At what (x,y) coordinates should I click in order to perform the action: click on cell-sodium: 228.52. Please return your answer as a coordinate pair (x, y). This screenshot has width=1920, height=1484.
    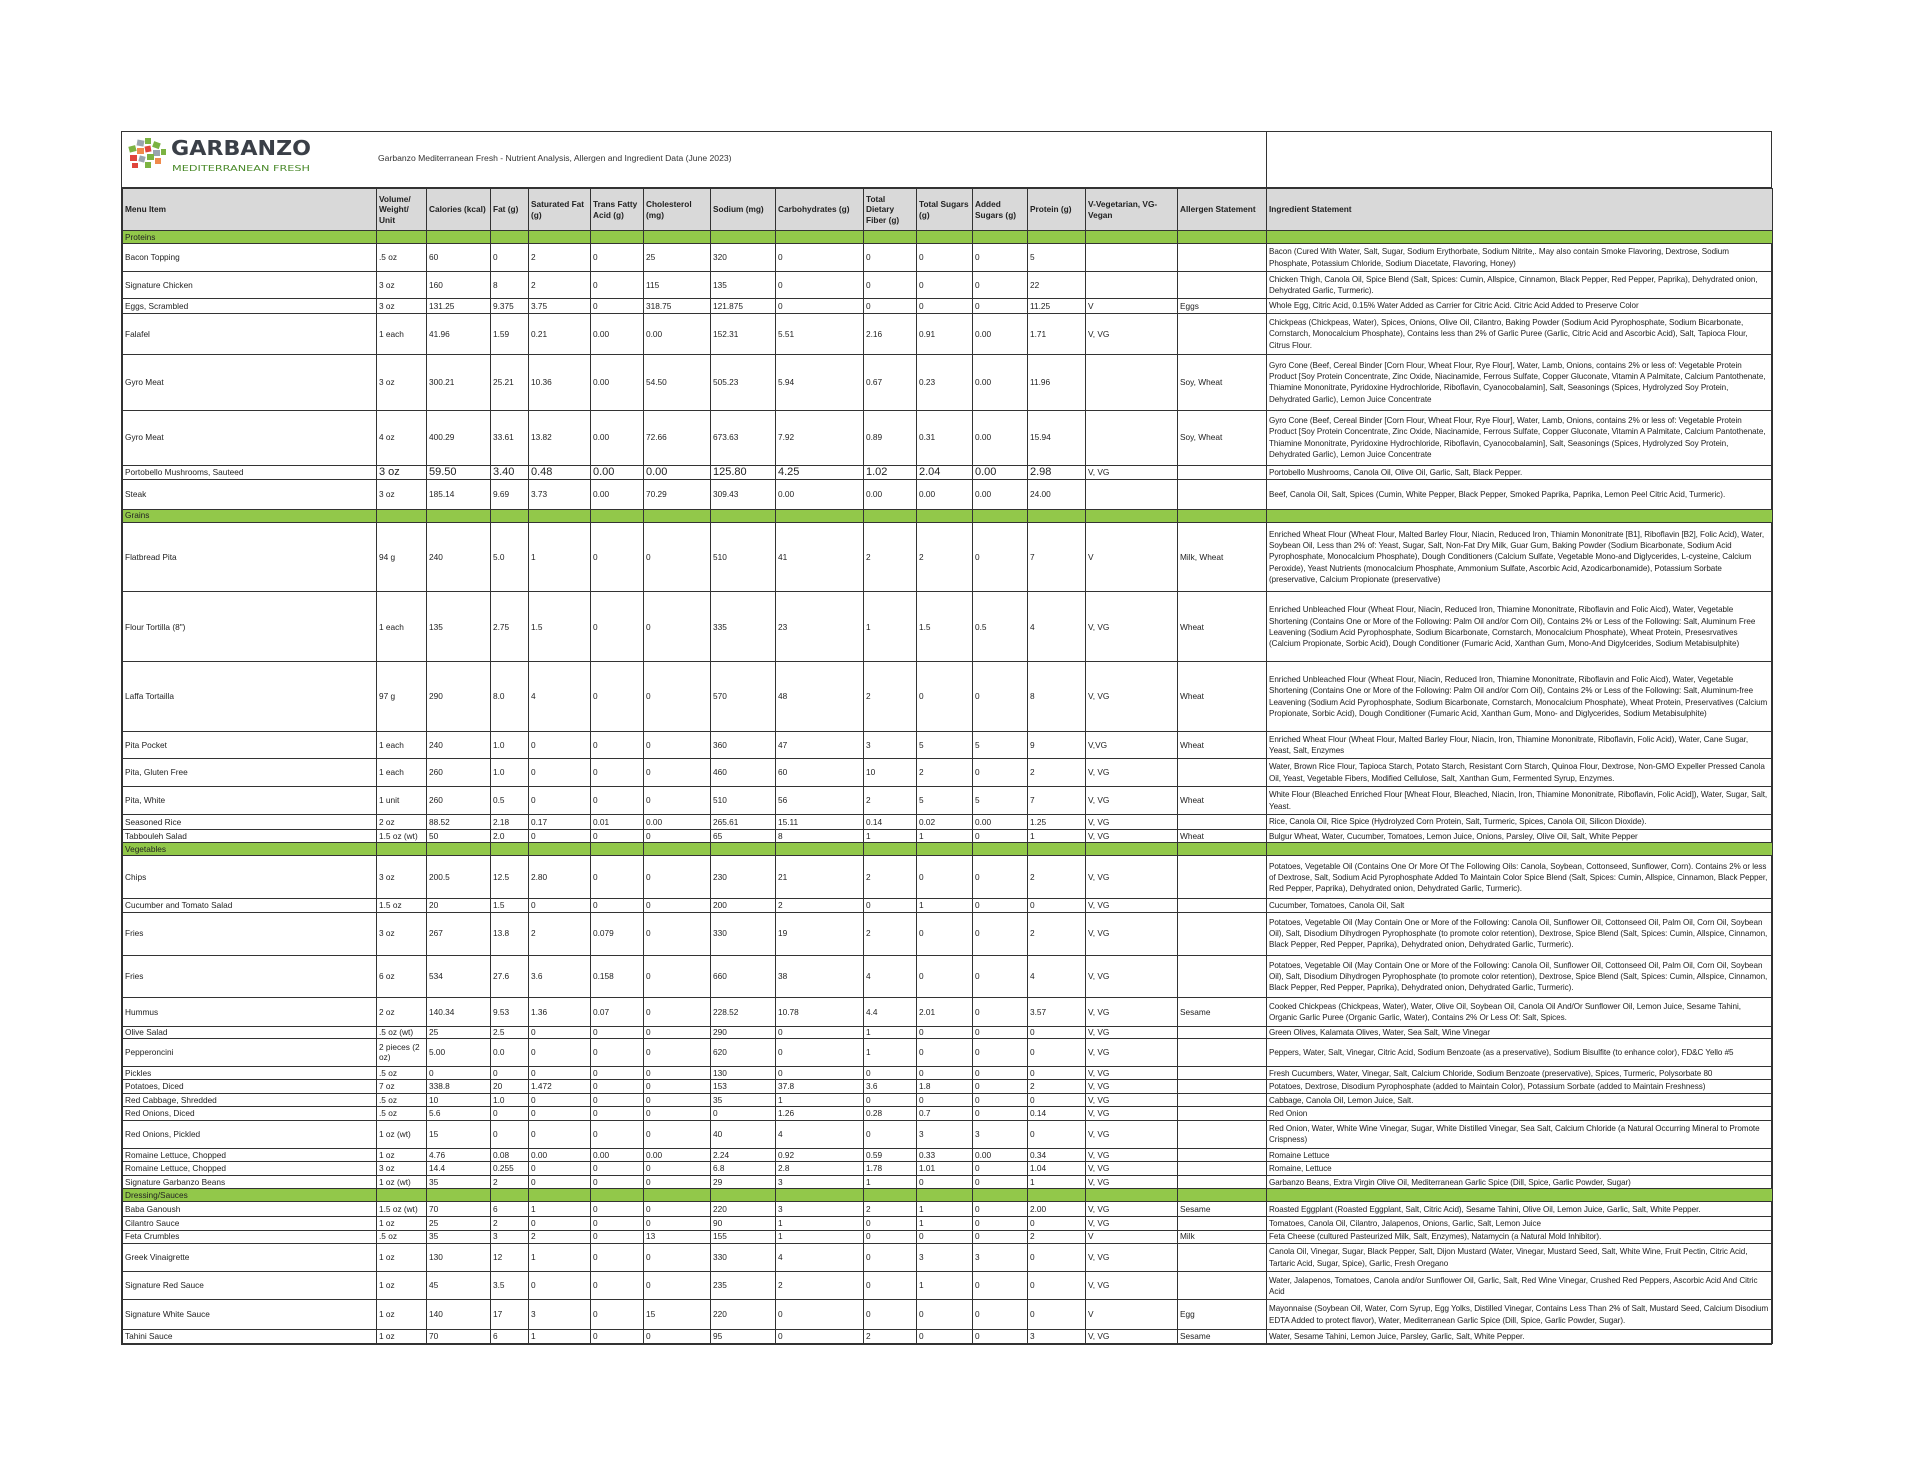
    Looking at the image, I should click on (743, 1012).